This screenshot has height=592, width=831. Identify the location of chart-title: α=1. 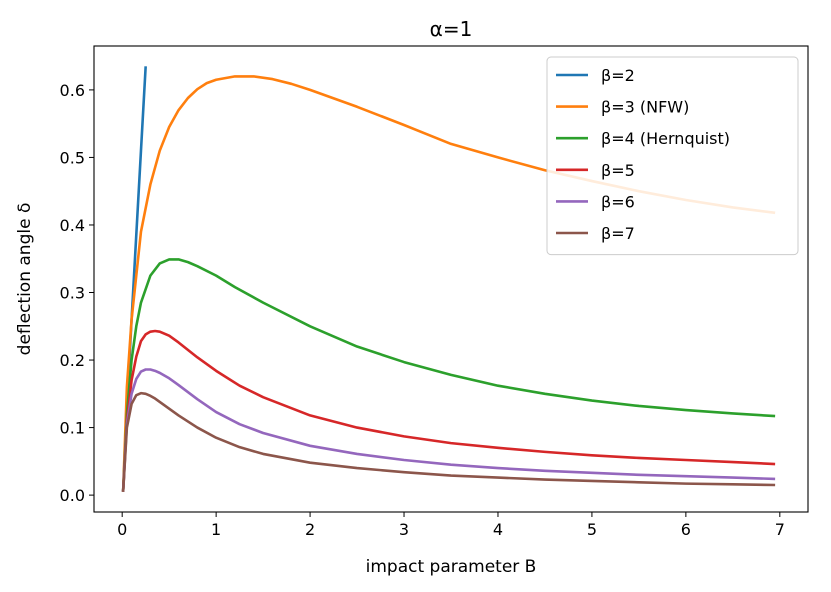
(451, 29).